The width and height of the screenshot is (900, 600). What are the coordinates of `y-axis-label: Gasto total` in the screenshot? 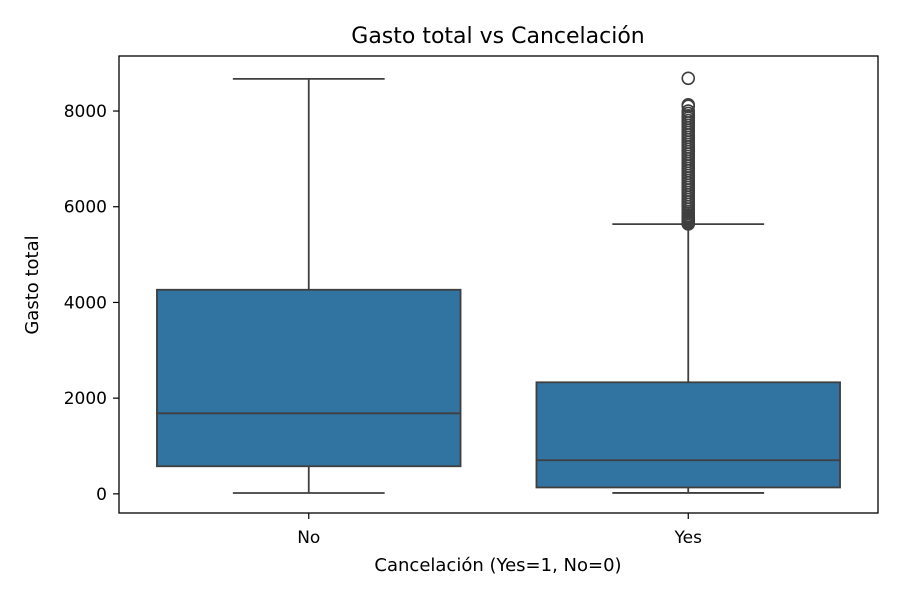 It's located at (32, 284).